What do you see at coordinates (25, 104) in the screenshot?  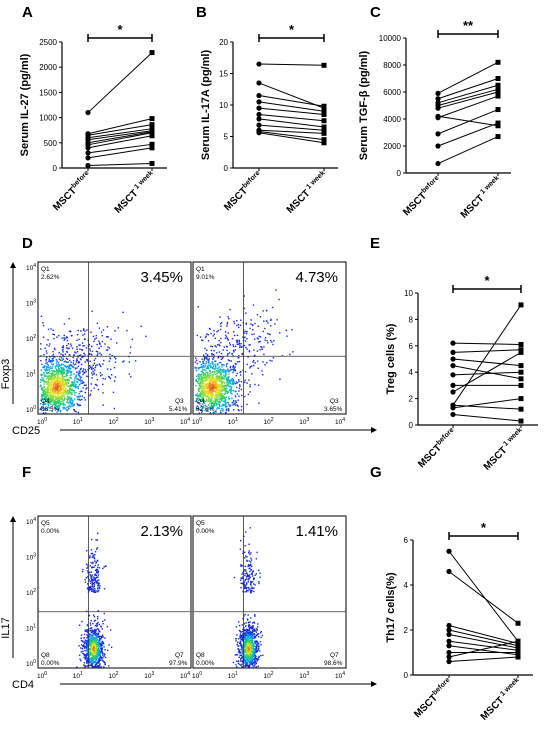 I see `y-axis-title-a: Serum IL-27 (pg/ml)` at bounding box center [25, 104].